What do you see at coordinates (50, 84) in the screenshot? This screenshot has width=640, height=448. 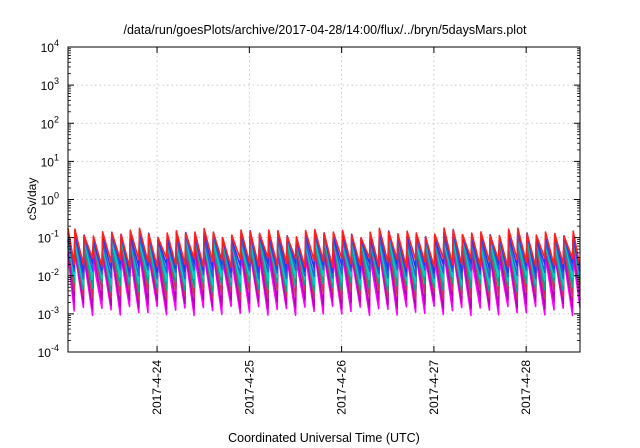 I see `y-tick-label: 10³` at bounding box center [50, 84].